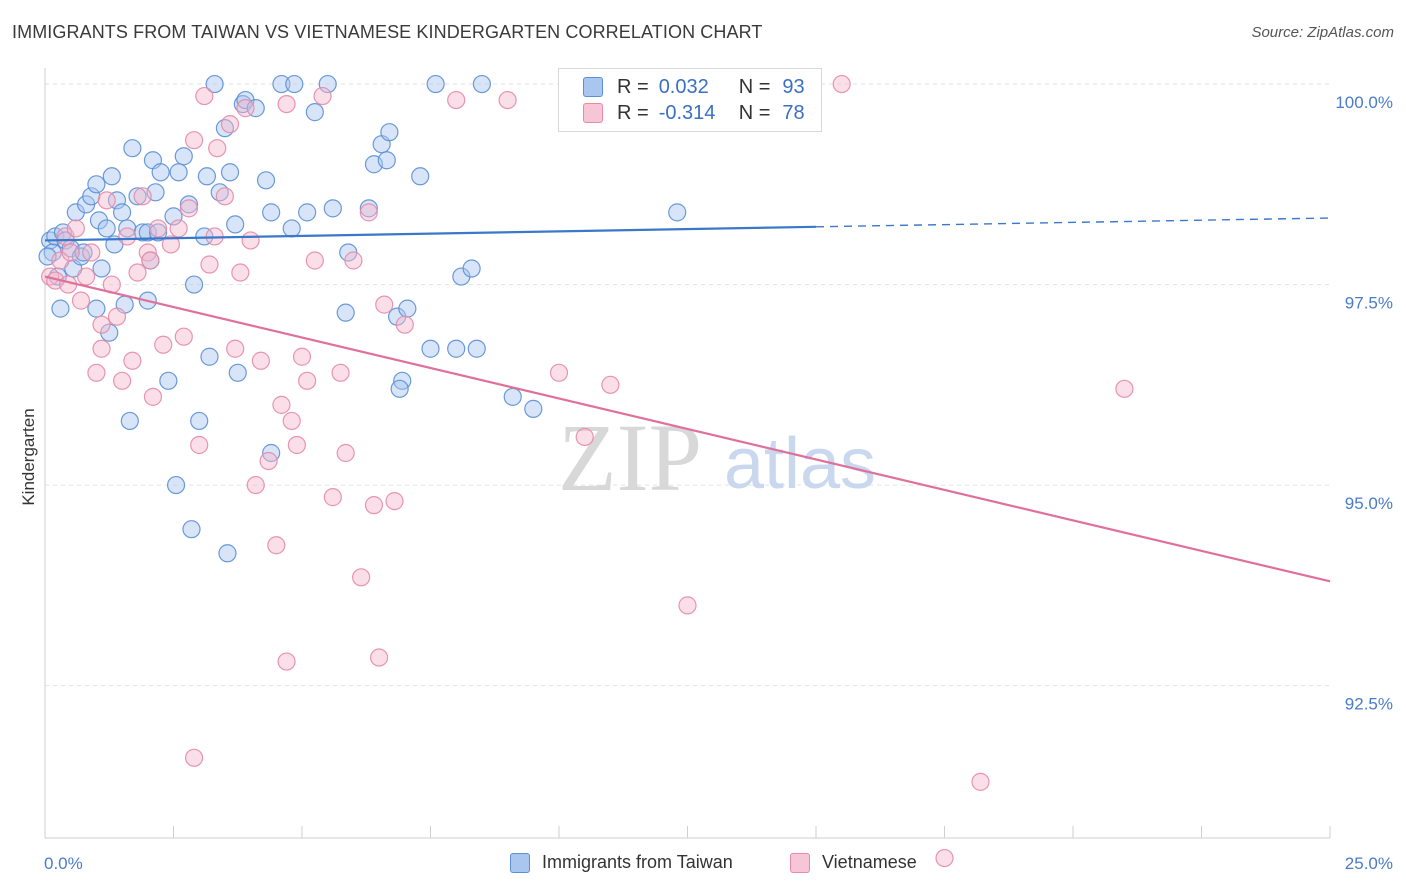 The image size is (1406, 892). Describe the element at coordinates (1369, 704) in the screenshot. I see `y-tick-label: 92.5%` at that location.